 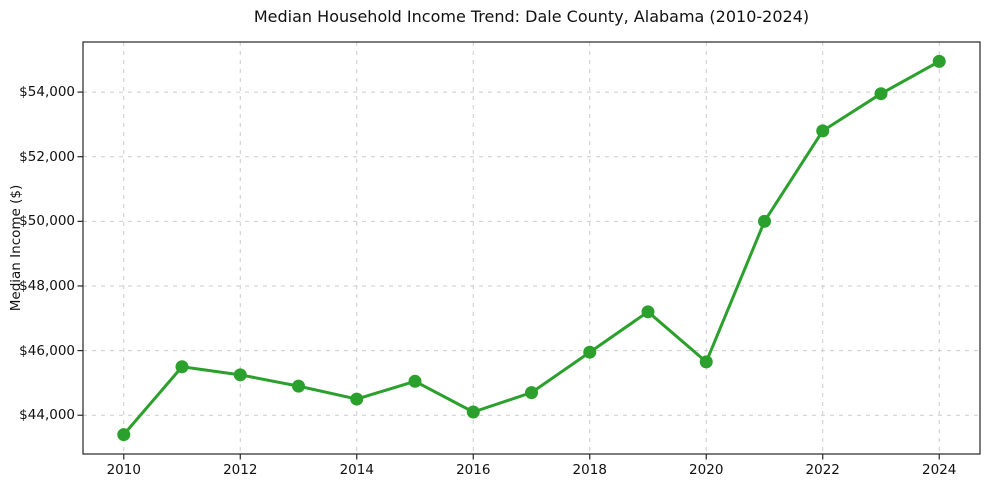 I want to click on x-tick-label: 2024, so click(x=939, y=470).